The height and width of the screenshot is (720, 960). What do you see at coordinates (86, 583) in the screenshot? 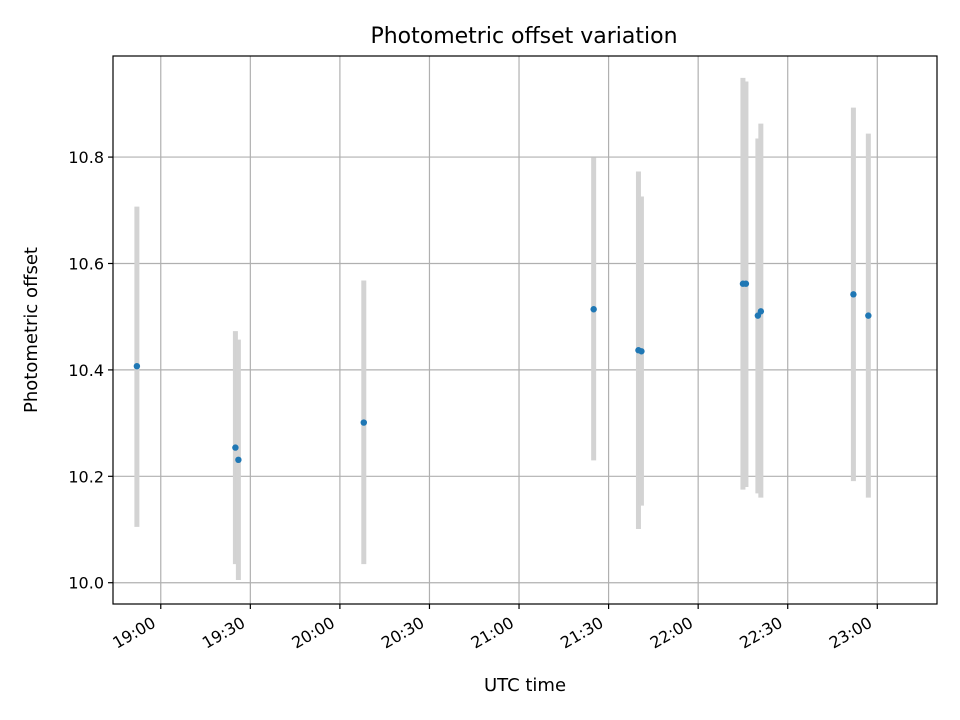
I see `y-tick-label: 10.0` at bounding box center [86, 583].